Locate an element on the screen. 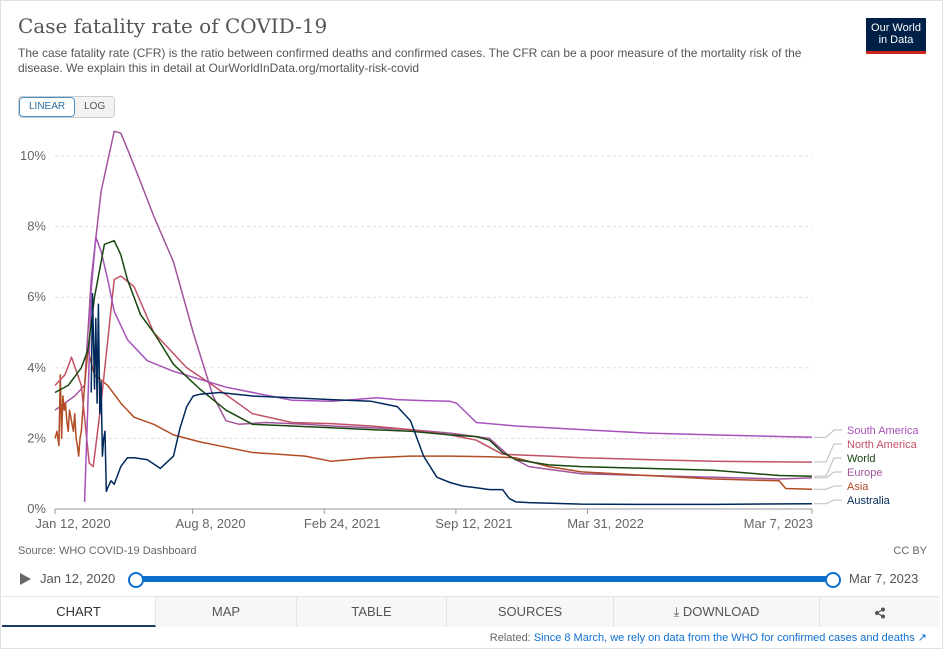  tab-share is located at coordinates (879, 612).